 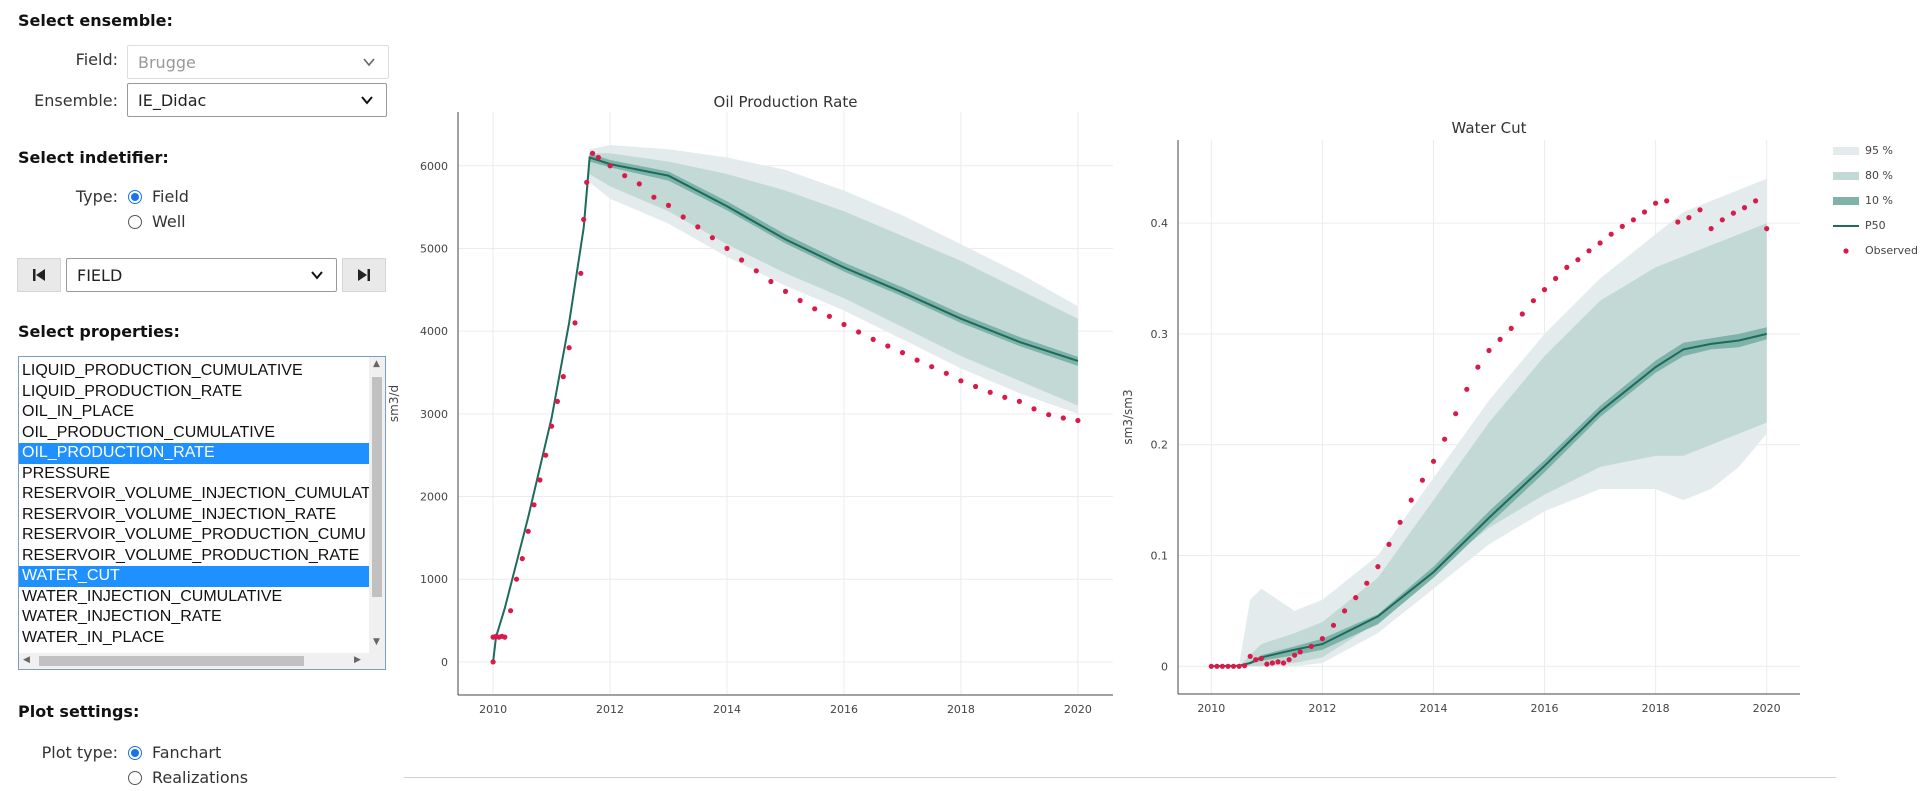 What do you see at coordinates (201, 275) in the screenshot?
I see `identifier-select: FIELD` at bounding box center [201, 275].